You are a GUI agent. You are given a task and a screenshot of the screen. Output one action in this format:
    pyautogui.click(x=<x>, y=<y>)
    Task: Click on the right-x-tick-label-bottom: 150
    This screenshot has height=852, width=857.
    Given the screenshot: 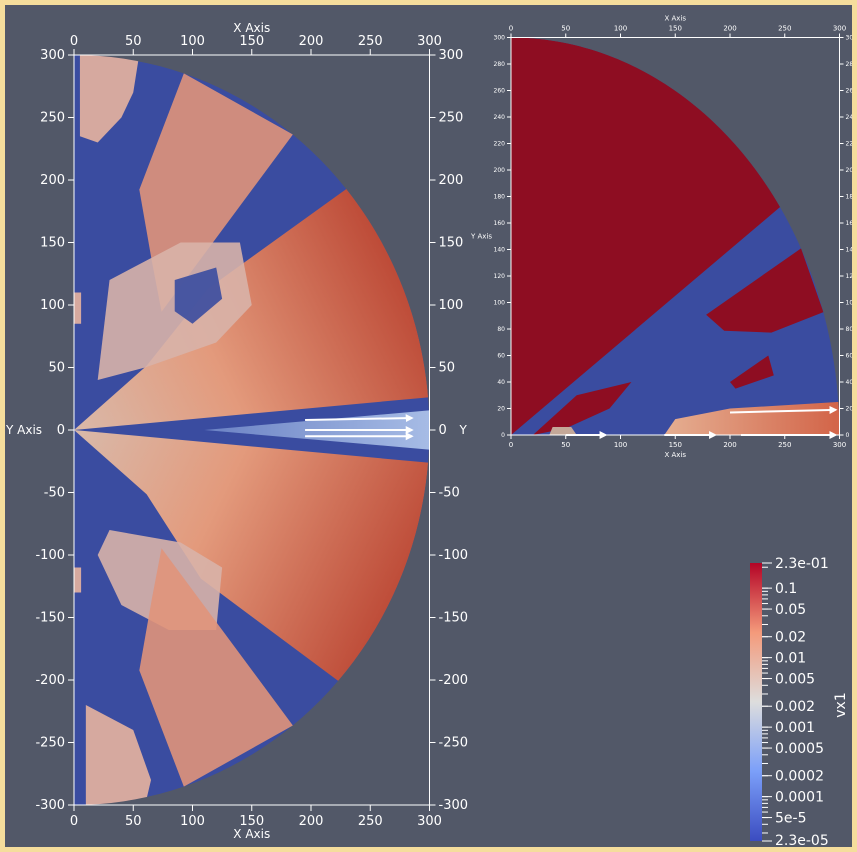 What is the action you would take?
    pyautogui.click(x=675, y=445)
    